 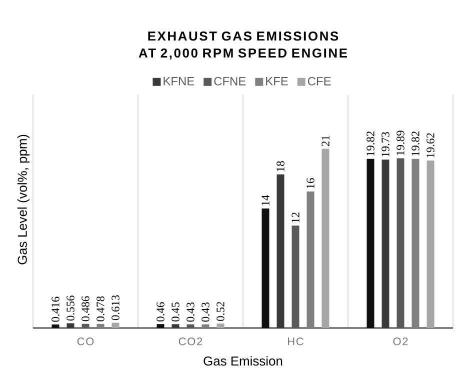 I want to click on legend-label: KFE, so click(x=277, y=81).